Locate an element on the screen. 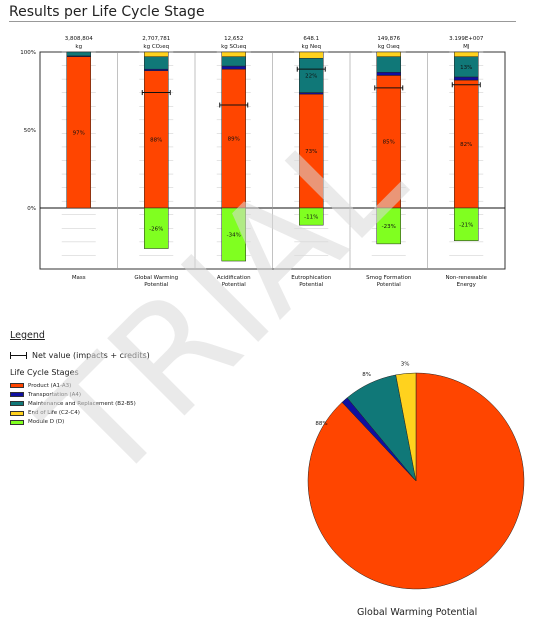 The height and width of the screenshot is (632, 551). bar-data-label: 97% is located at coordinates (79, 133).